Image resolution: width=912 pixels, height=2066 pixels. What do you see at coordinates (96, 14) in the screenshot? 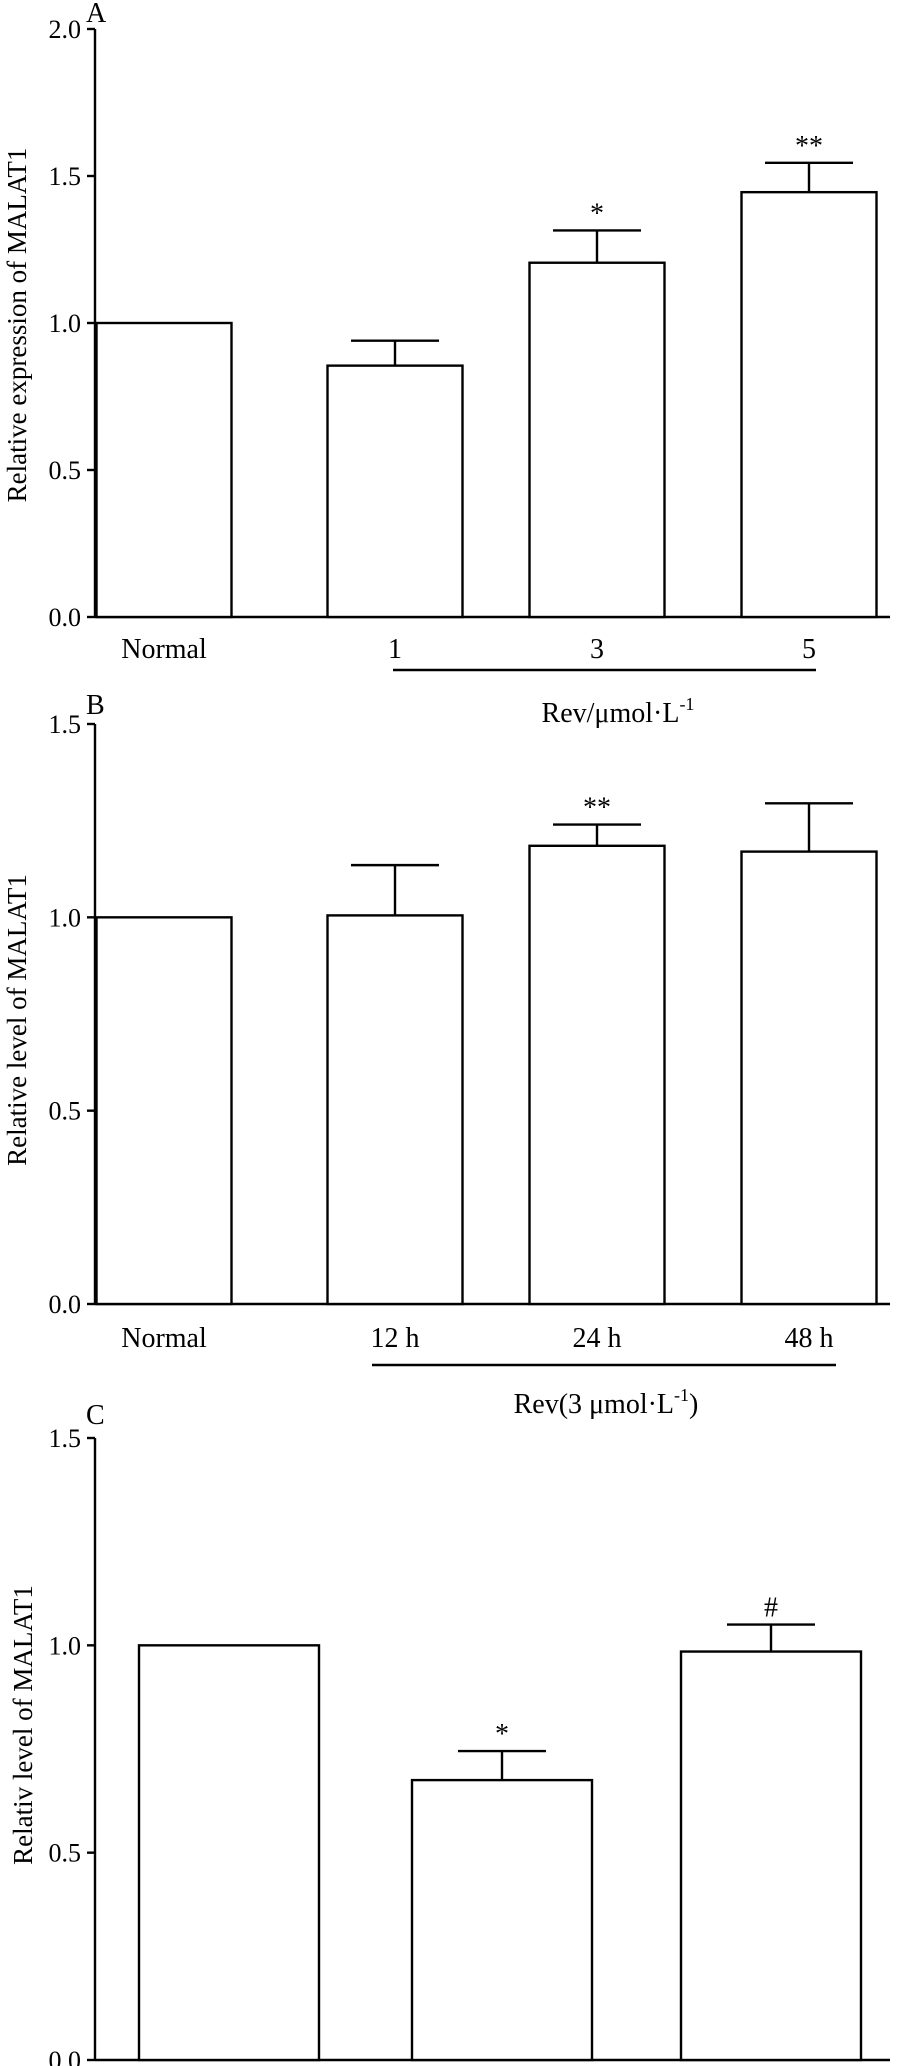
I see `panel-letter-a: A` at bounding box center [96, 14].